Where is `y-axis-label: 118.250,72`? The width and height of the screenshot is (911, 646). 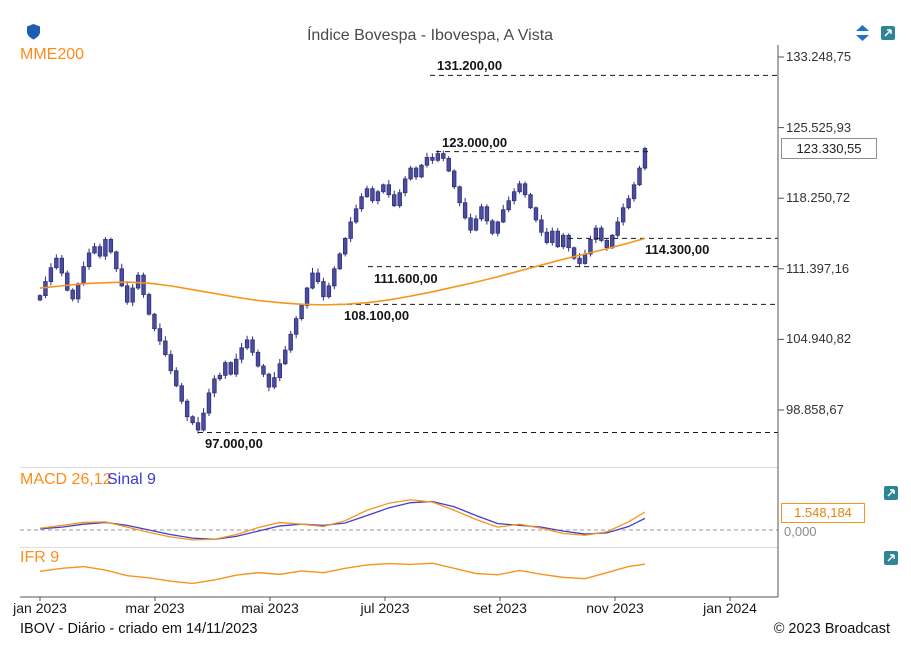
y-axis-label: 118.250,72 is located at coordinates (818, 198).